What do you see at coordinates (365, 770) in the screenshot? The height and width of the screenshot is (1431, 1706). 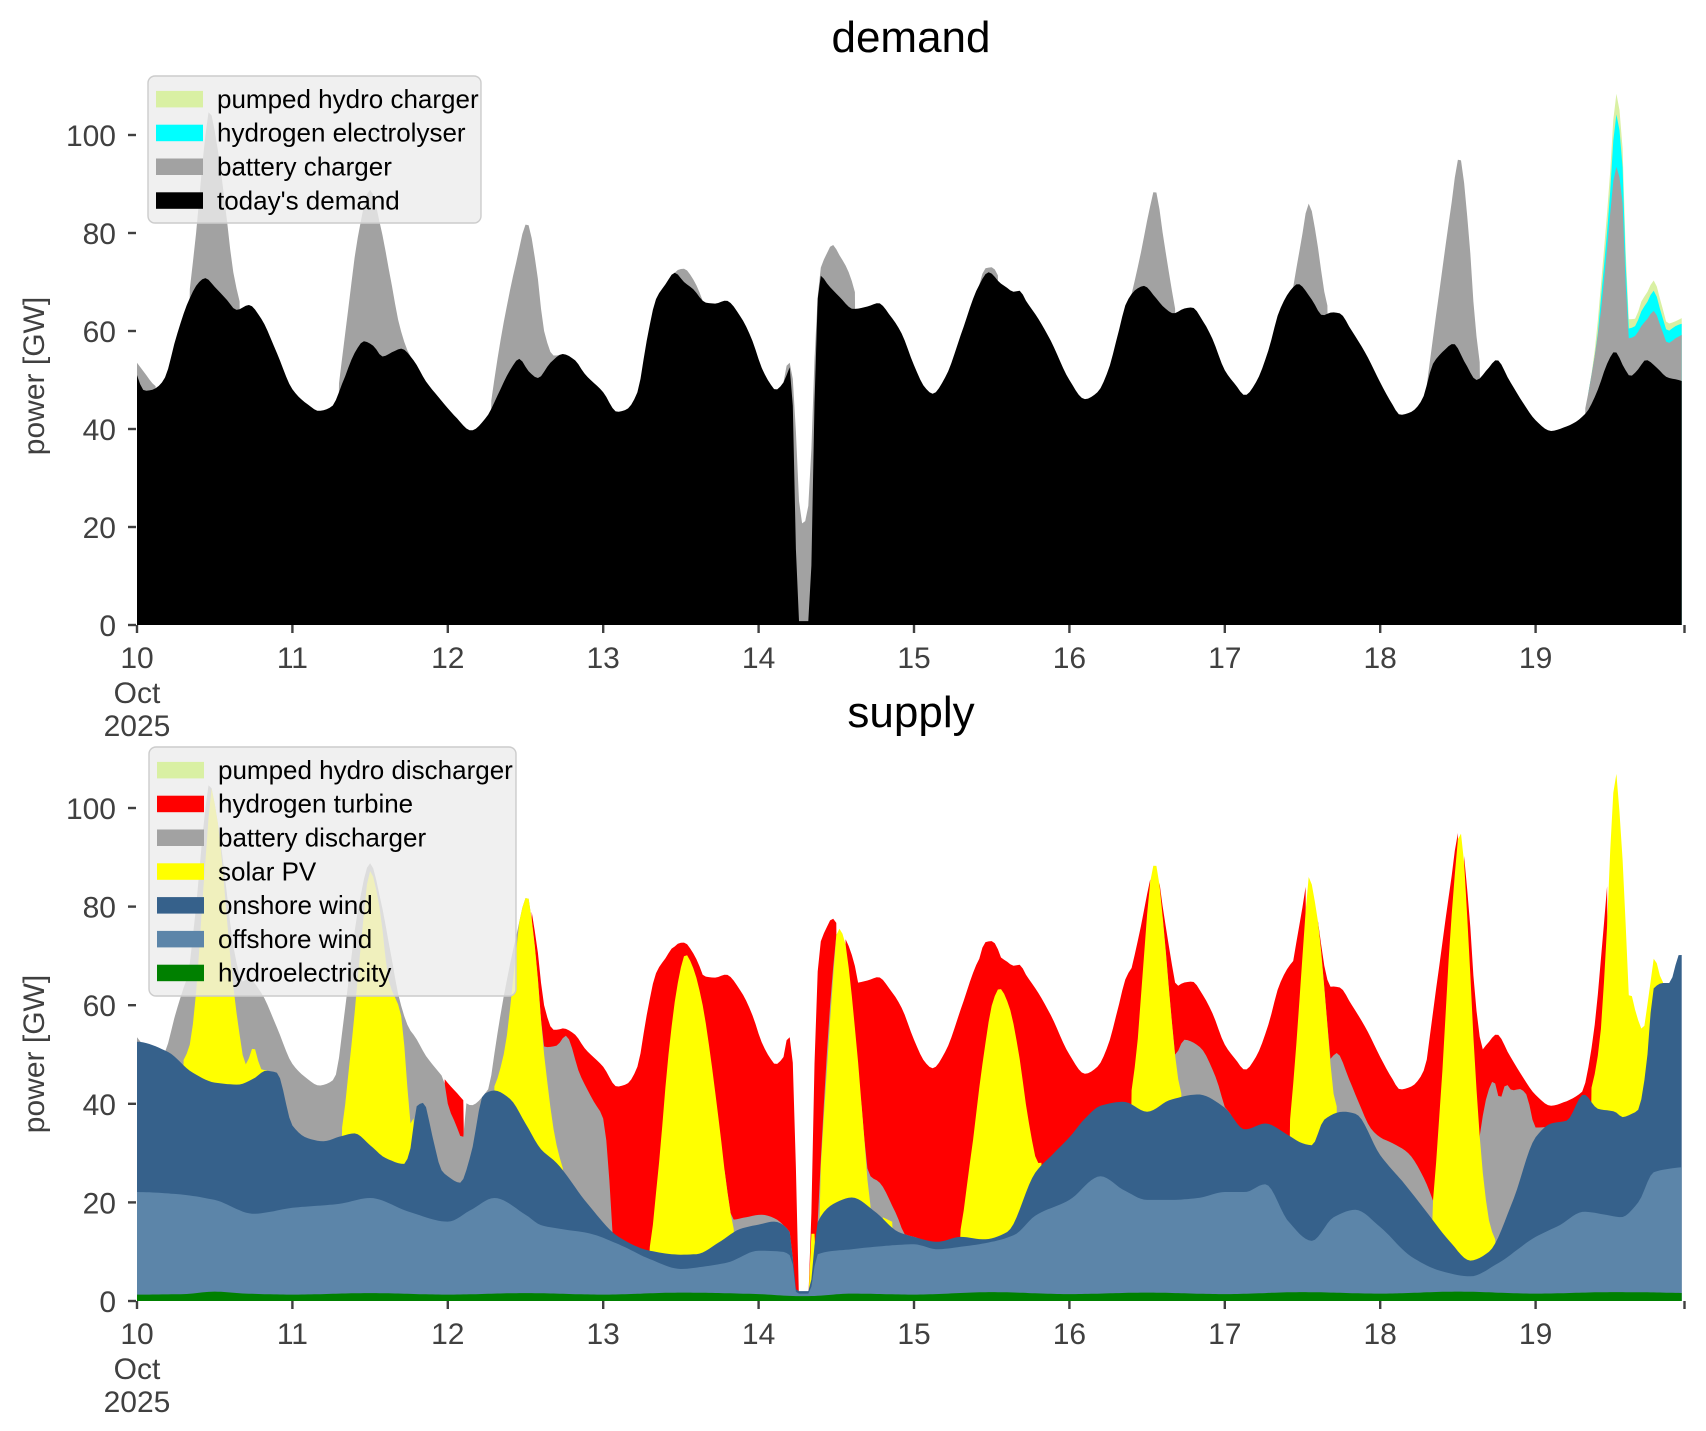 I see `svg-text: pumped hydro discharger` at bounding box center [365, 770].